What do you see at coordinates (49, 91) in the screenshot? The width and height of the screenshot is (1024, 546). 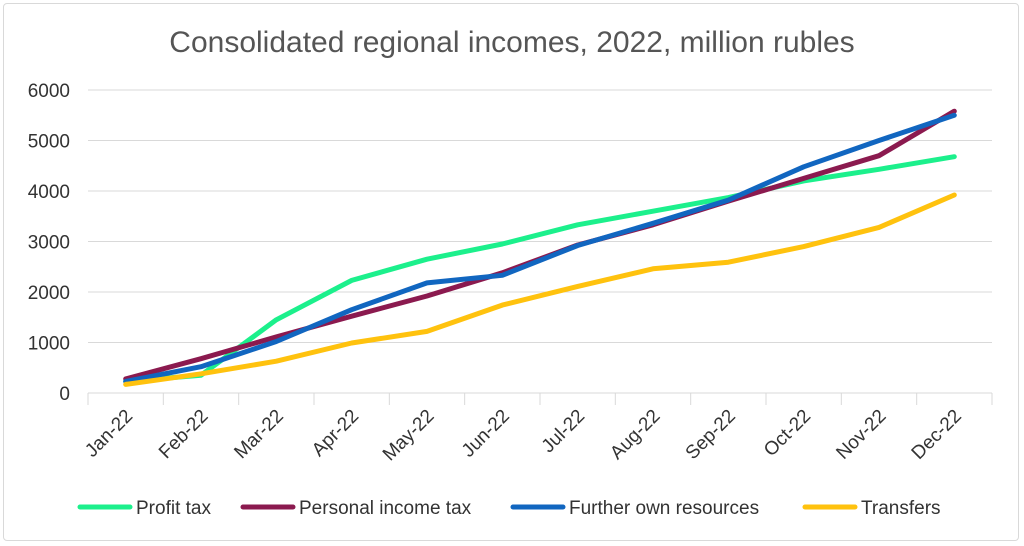 I see `y-tick-label: 6000` at bounding box center [49, 91].